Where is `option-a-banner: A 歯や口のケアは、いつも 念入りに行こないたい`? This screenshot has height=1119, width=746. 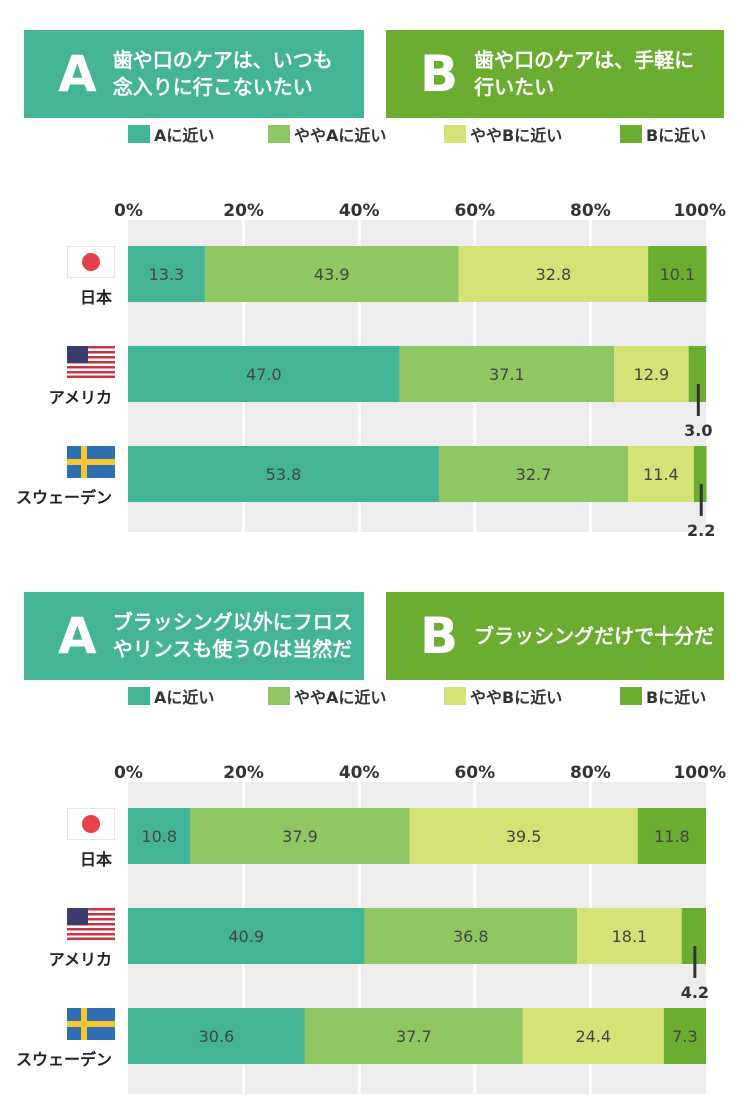 option-a-banner: A 歯や口のケアは、いつも 念入りに行こないたい is located at coordinates (194, 74).